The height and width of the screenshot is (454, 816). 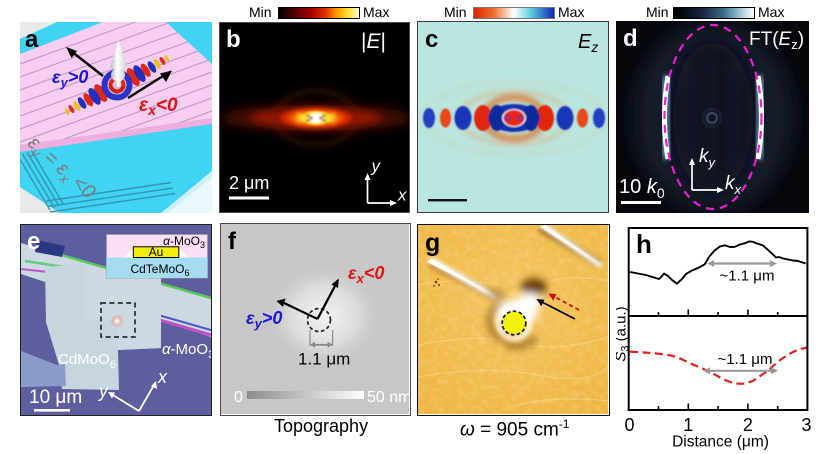 I want to click on svg-text: 1, so click(x=688, y=425).